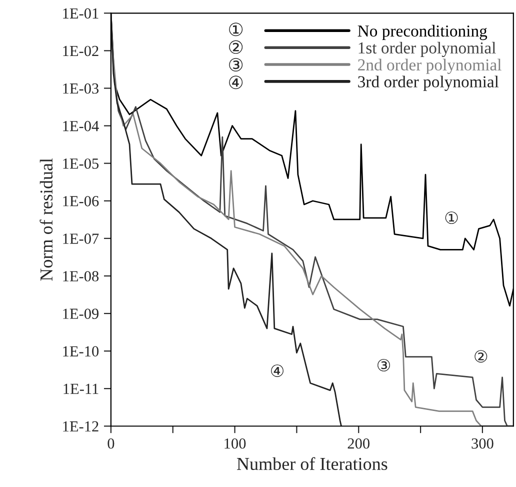 Image resolution: width=516 pixels, height=487 pixels. I want to click on annotation: ③, so click(384, 365).